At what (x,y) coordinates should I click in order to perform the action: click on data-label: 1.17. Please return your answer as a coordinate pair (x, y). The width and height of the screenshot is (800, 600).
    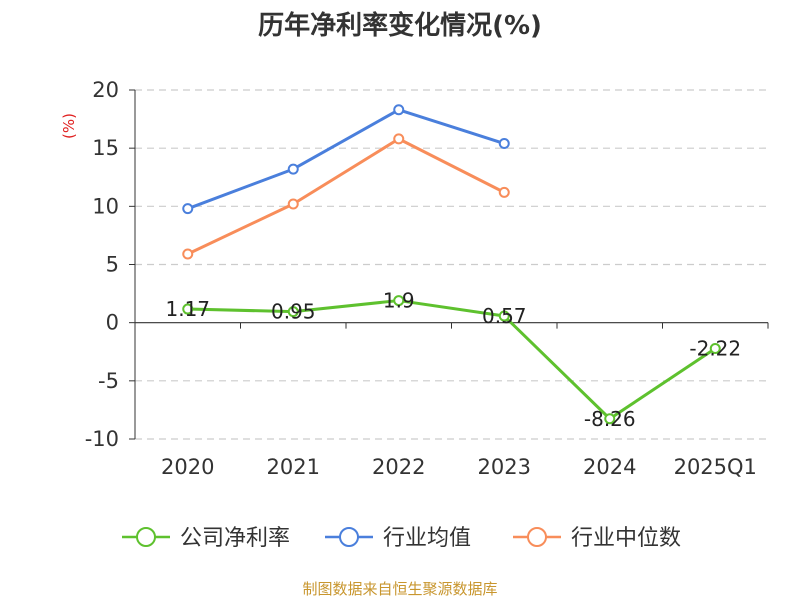
    Looking at the image, I should click on (187, 309).